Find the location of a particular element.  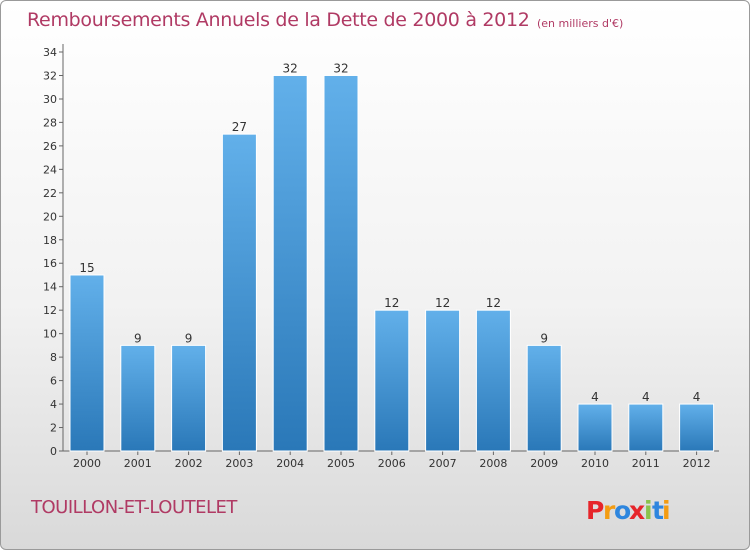

bar-2007 is located at coordinates (443, 380).